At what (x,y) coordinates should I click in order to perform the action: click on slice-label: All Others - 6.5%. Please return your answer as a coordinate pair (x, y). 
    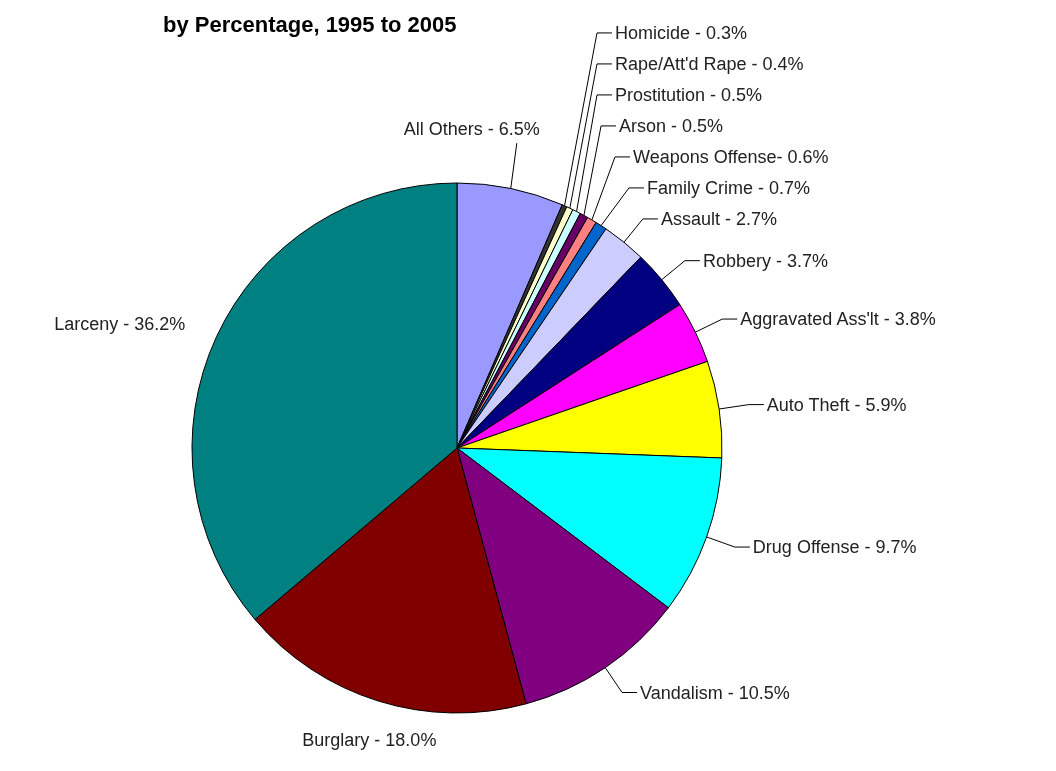
    Looking at the image, I should click on (471, 129).